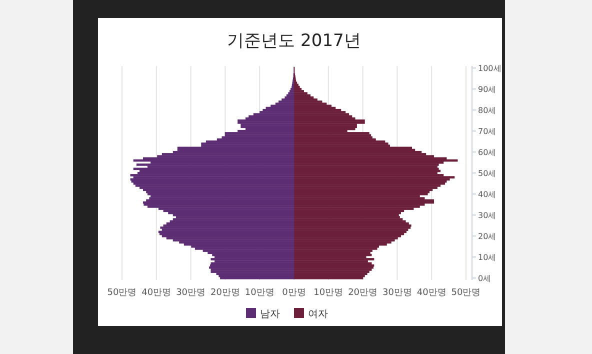 The image size is (592, 354). Describe the element at coordinates (294, 293) in the screenshot. I see `x-tick-label: 0만명` at that location.